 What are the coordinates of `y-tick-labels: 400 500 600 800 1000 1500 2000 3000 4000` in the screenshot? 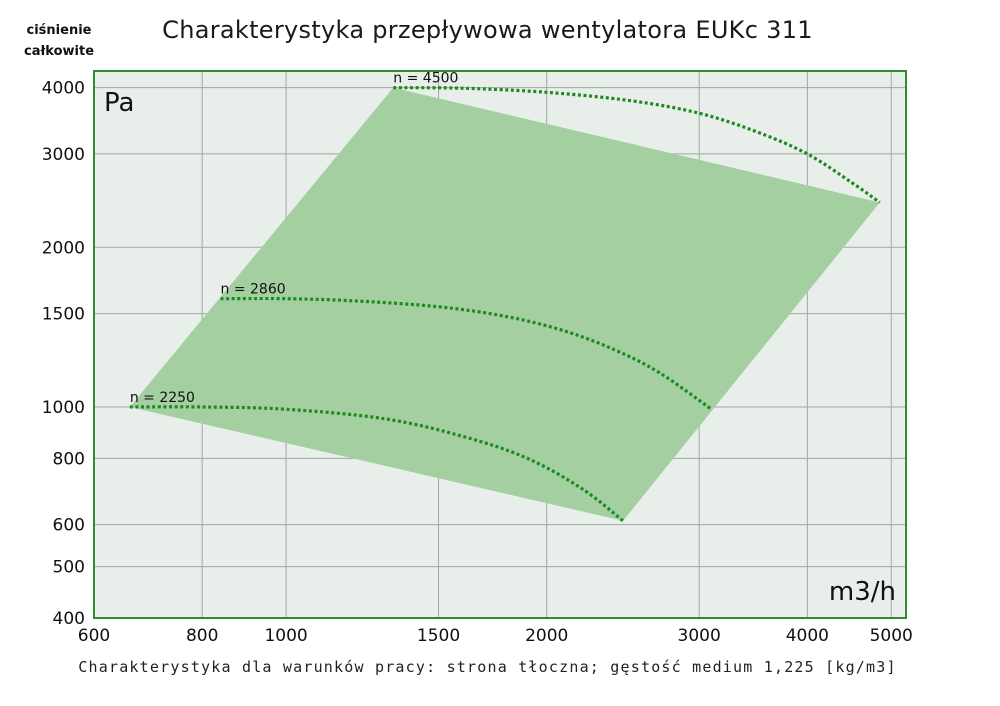 It's located at (63, 354).